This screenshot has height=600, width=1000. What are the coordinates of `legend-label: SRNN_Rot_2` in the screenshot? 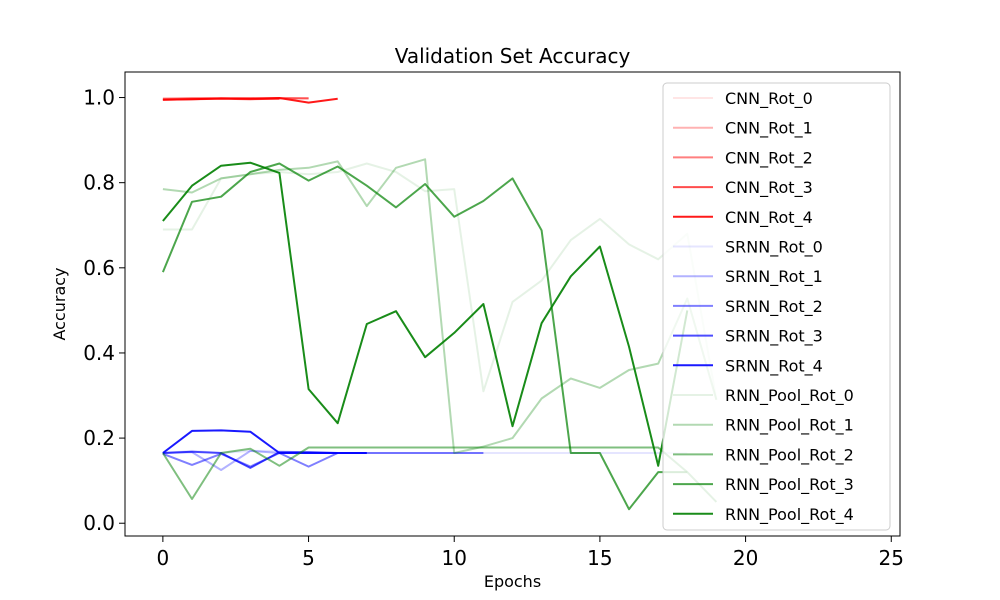 It's located at (774, 307).